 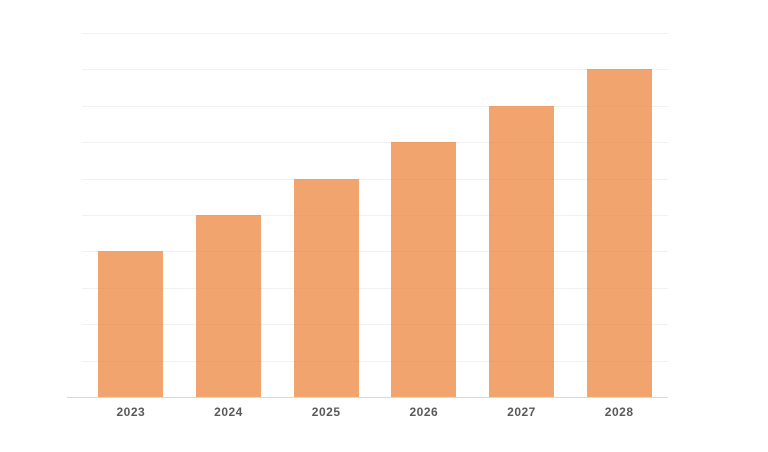 I want to click on x-axis-label: 2027, so click(x=521, y=412).